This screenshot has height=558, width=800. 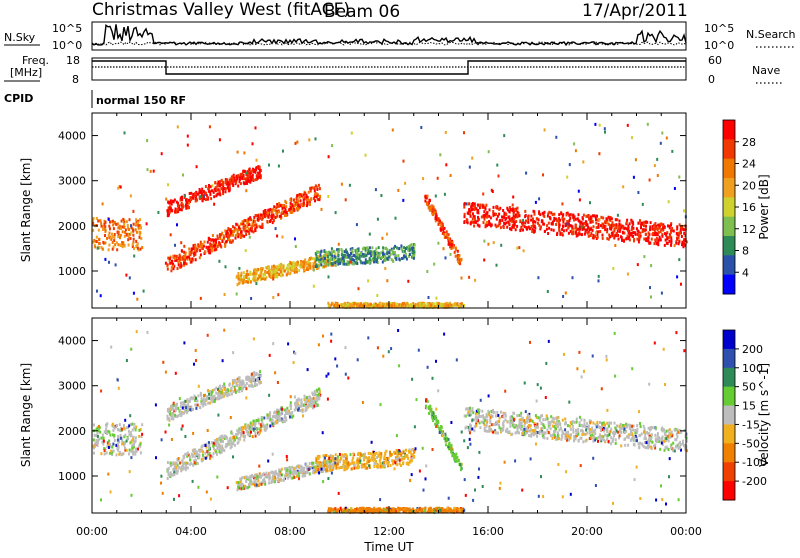 What do you see at coordinates (745, 272) in the screenshot?
I see `colorbar-tick-label: 4` at bounding box center [745, 272].